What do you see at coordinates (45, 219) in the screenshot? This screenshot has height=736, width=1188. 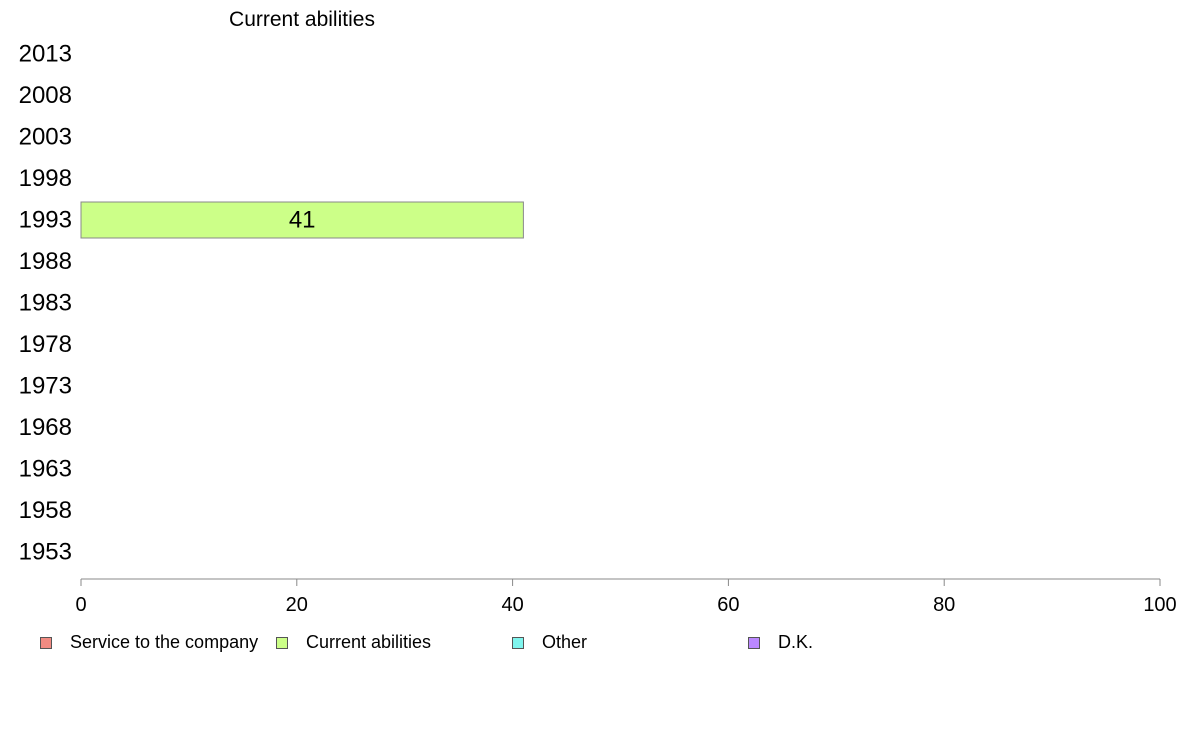 I see `y-tick-label: 1993` at bounding box center [45, 219].